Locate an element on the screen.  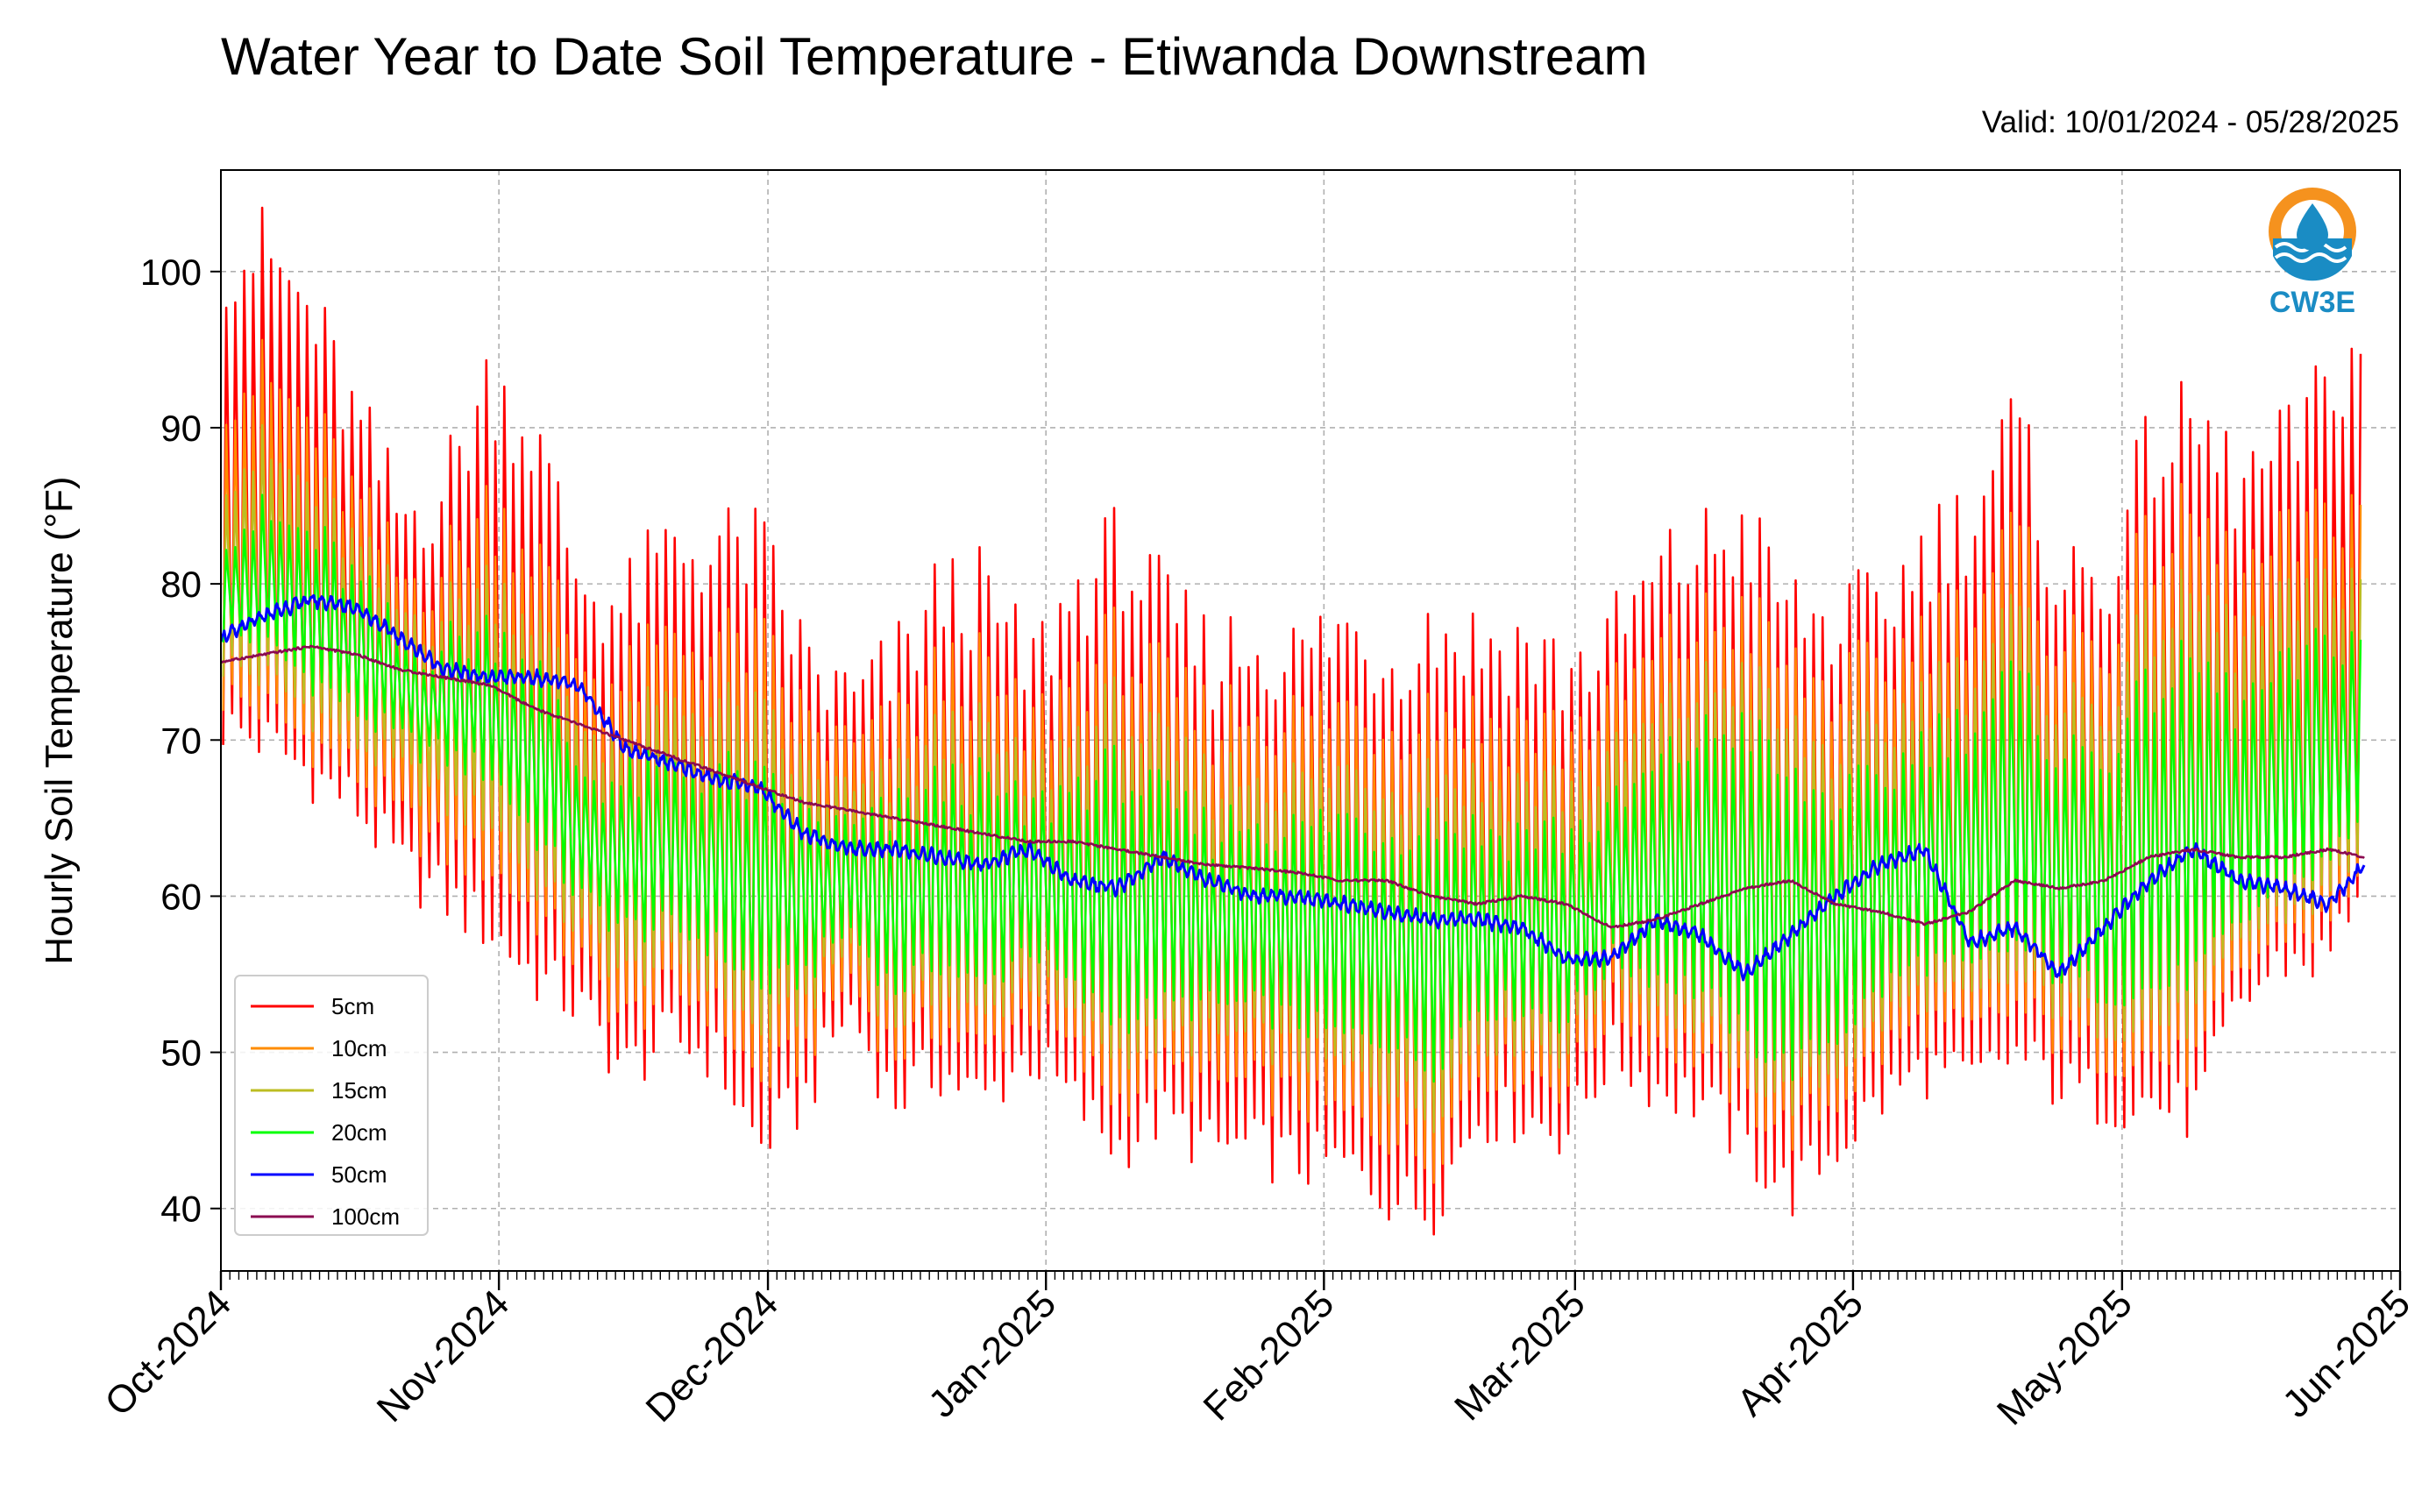
x-tick-label: Feb-2025 is located at coordinates (1269, 1355).